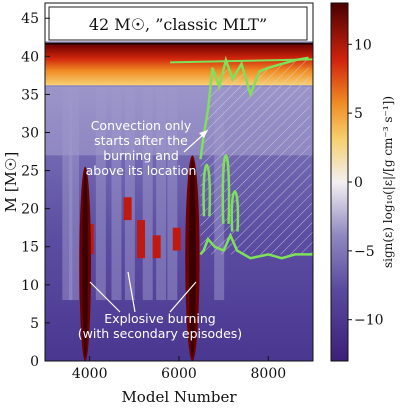 The image size is (407, 408). I want to click on title-box: 42 M☉, ”classic MLT”, so click(178, 23).